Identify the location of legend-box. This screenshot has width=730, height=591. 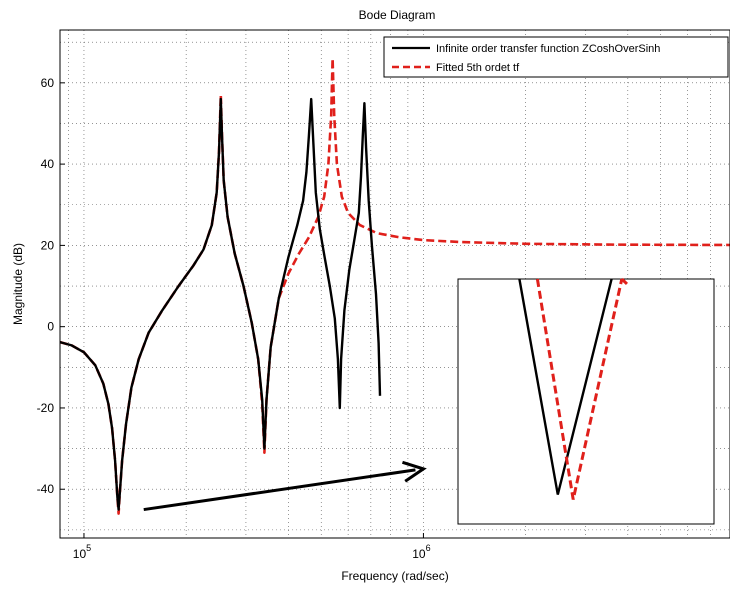
(556, 57).